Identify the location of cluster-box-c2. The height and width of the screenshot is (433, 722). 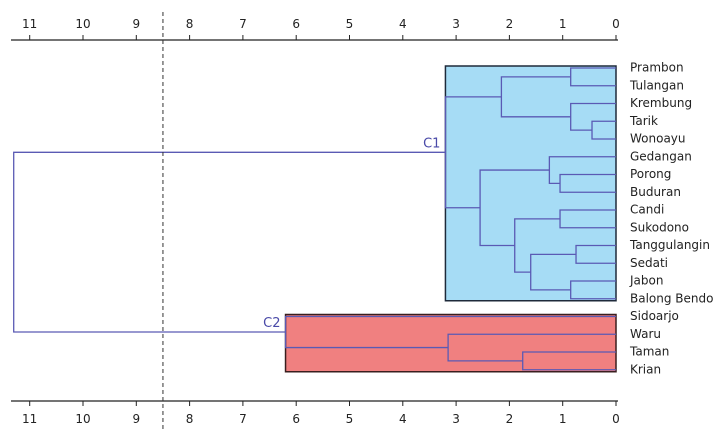
(450, 343).